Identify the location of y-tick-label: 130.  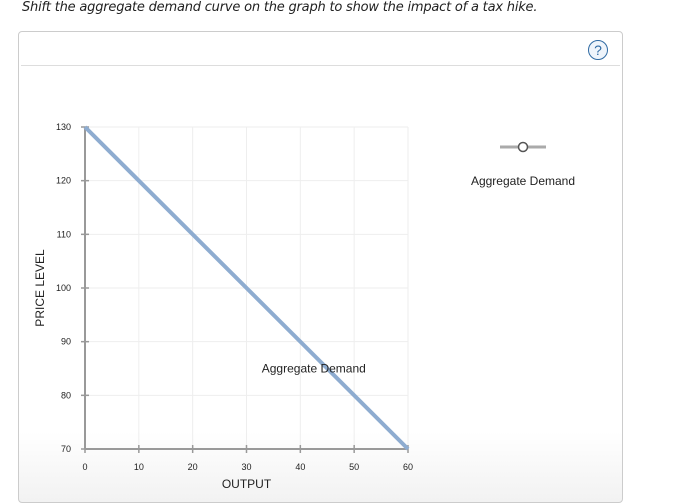
(63, 127).